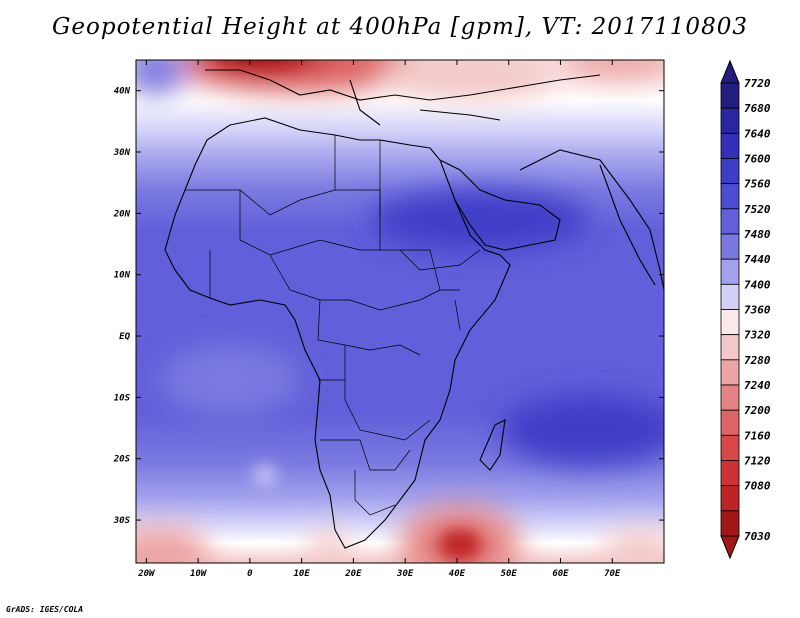  I want to click on colorbar-label: 7600, so click(757, 159).